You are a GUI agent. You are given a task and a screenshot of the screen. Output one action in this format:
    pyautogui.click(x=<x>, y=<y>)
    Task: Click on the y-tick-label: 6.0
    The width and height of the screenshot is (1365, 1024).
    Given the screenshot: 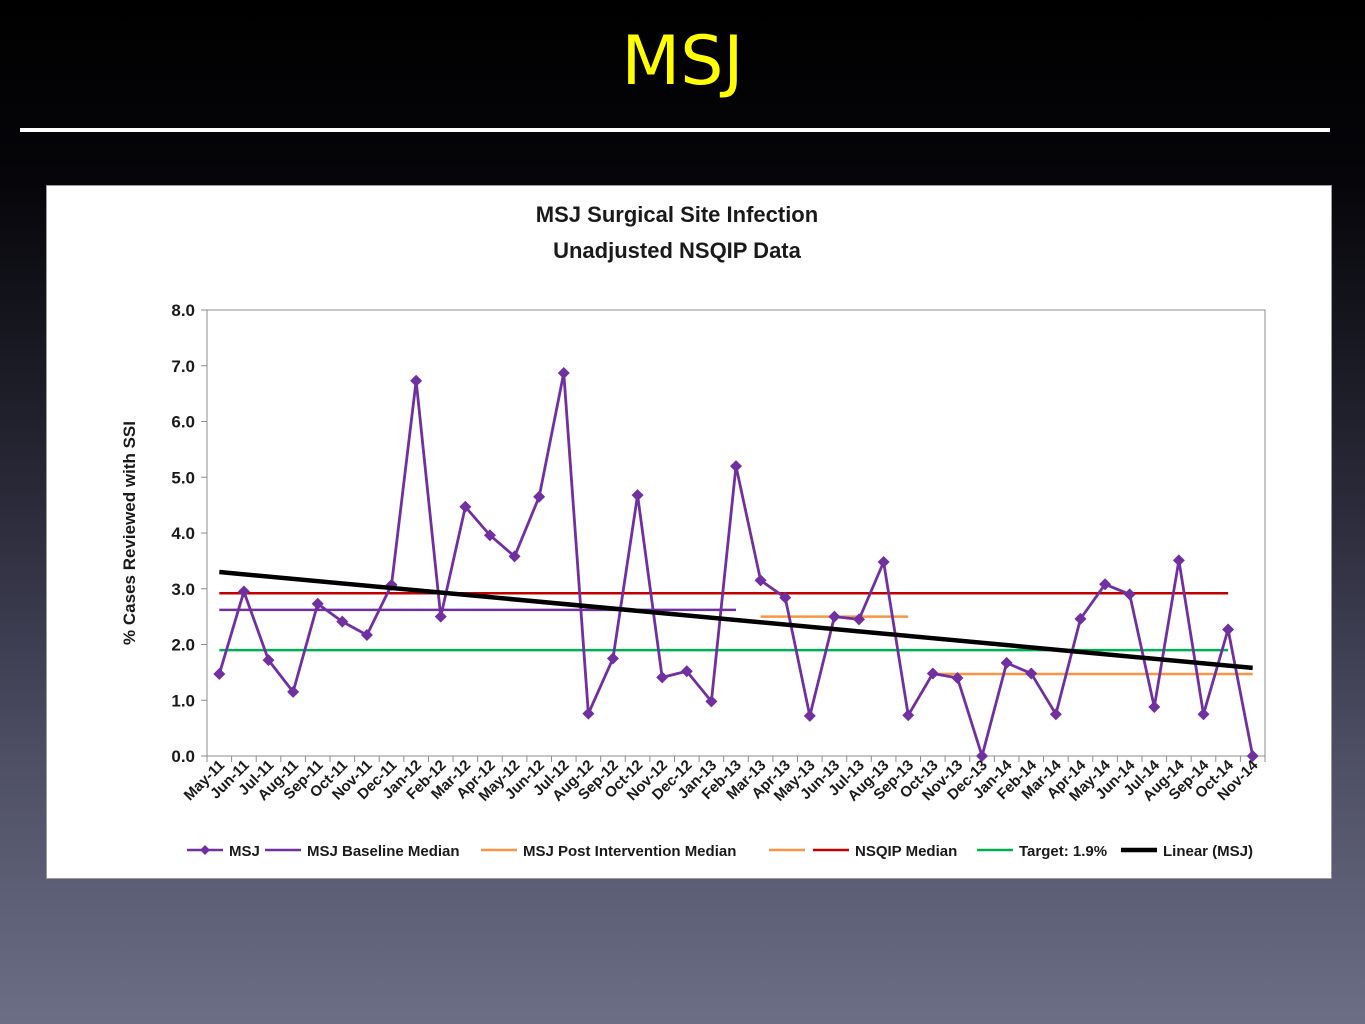 What is the action you would take?
    pyautogui.click(x=183, y=422)
    